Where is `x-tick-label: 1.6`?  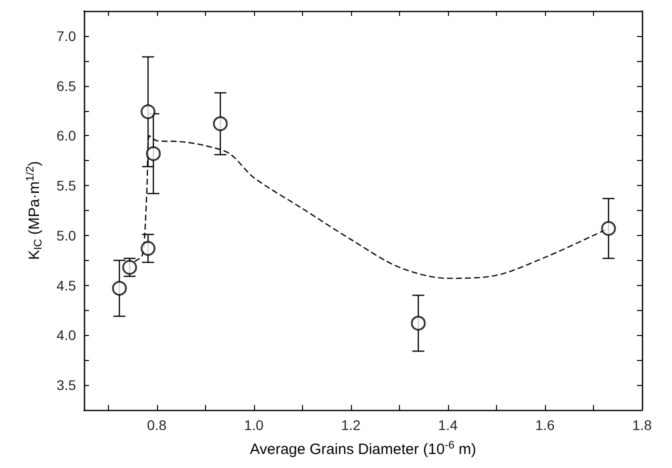 x-tick-label: 1.6 is located at coordinates (545, 425).